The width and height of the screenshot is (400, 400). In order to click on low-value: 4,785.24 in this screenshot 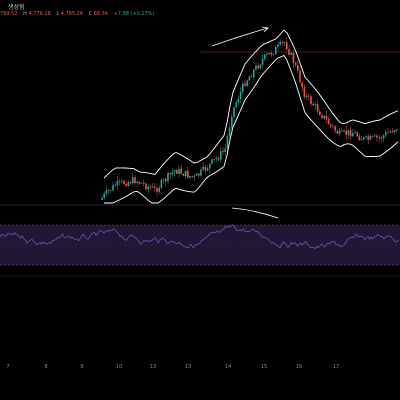, I will do `click(71, 14)`.